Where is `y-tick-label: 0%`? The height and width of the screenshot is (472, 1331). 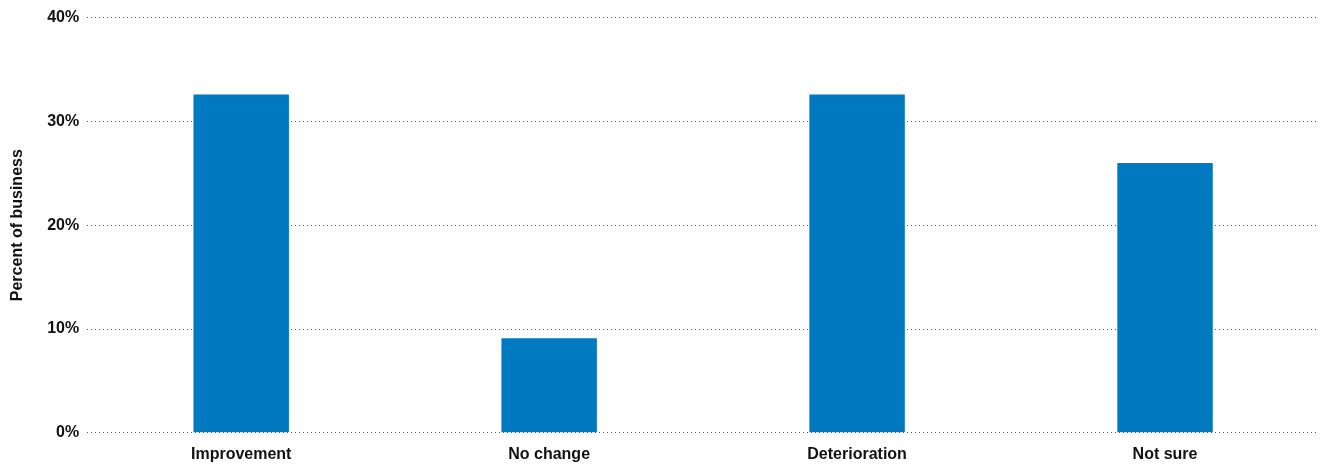 y-tick-label: 0% is located at coordinates (68, 432).